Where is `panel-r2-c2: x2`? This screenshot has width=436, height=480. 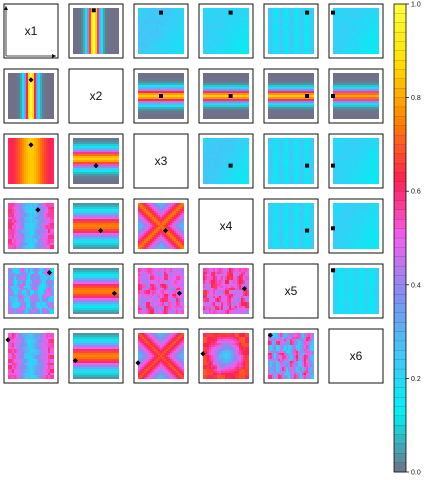
panel-r2-c2: x2 is located at coordinates (96, 96).